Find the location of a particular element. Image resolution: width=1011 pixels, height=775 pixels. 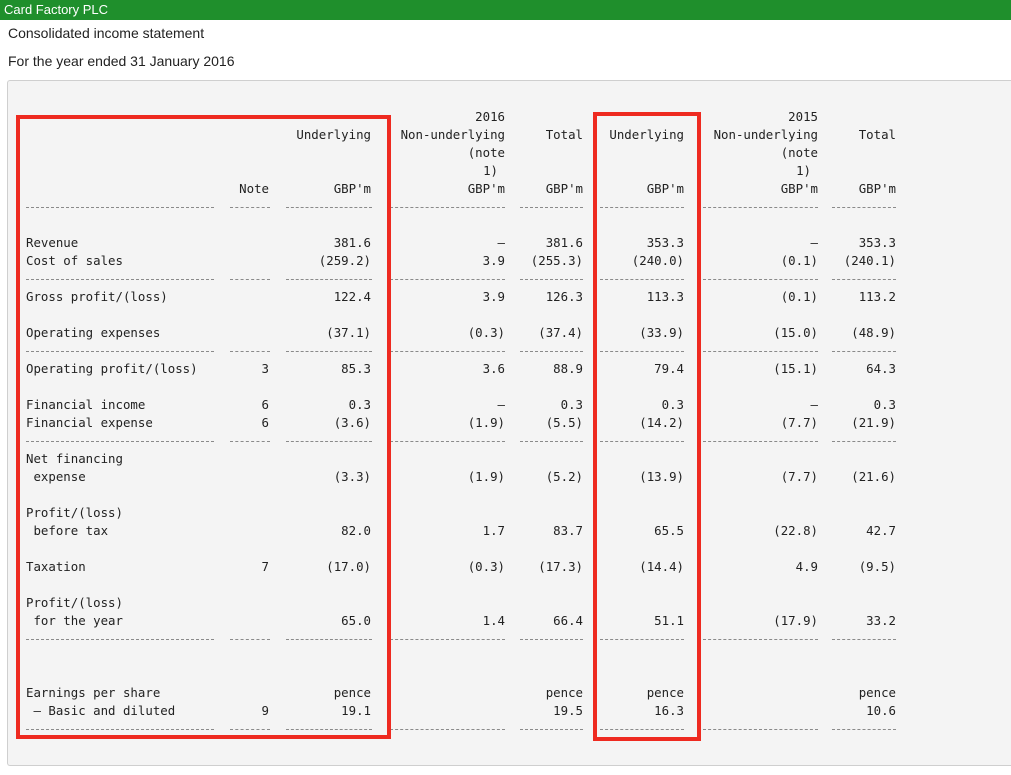

value-t15: (21.9) is located at coordinates (873, 422).